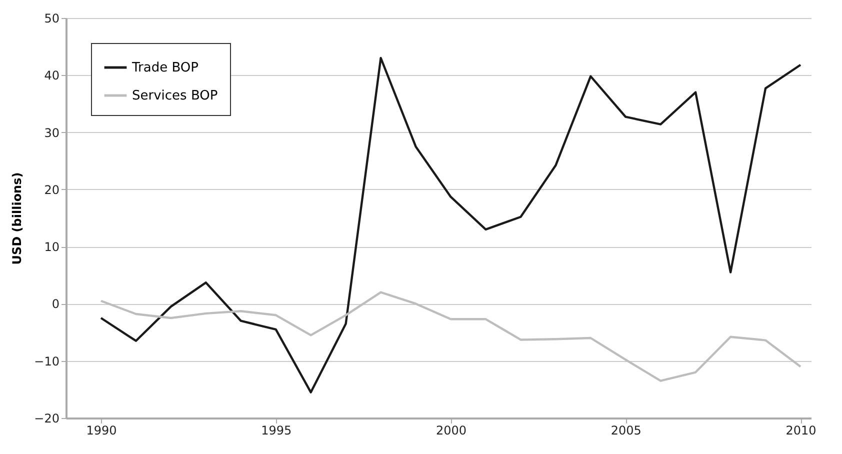  Describe the element at coordinates (52, 19) in the screenshot. I see `y-tick-label: 50` at that location.